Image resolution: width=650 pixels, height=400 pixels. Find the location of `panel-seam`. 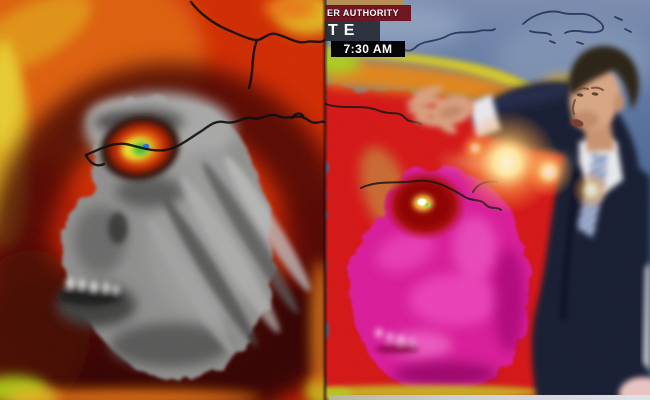

panel-seam is located at coordinates (325, 200).